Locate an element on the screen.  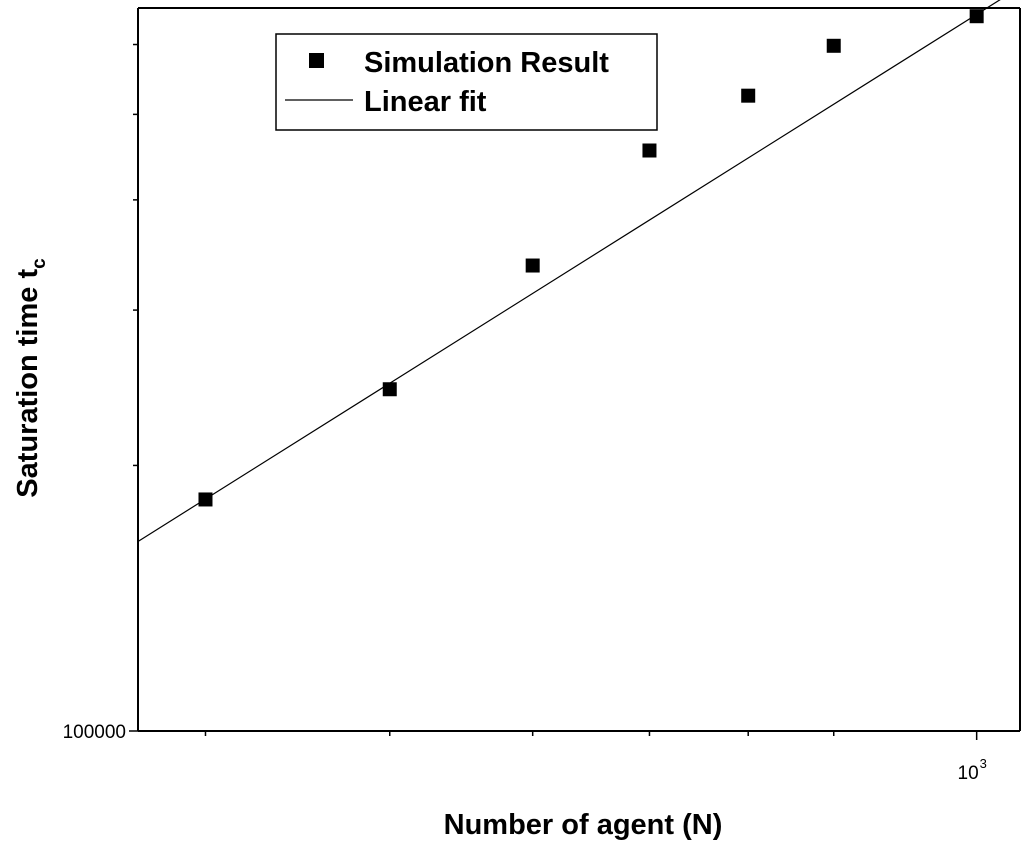
y-tick-label-100000: 100000 is located at coordinates (94, 732).